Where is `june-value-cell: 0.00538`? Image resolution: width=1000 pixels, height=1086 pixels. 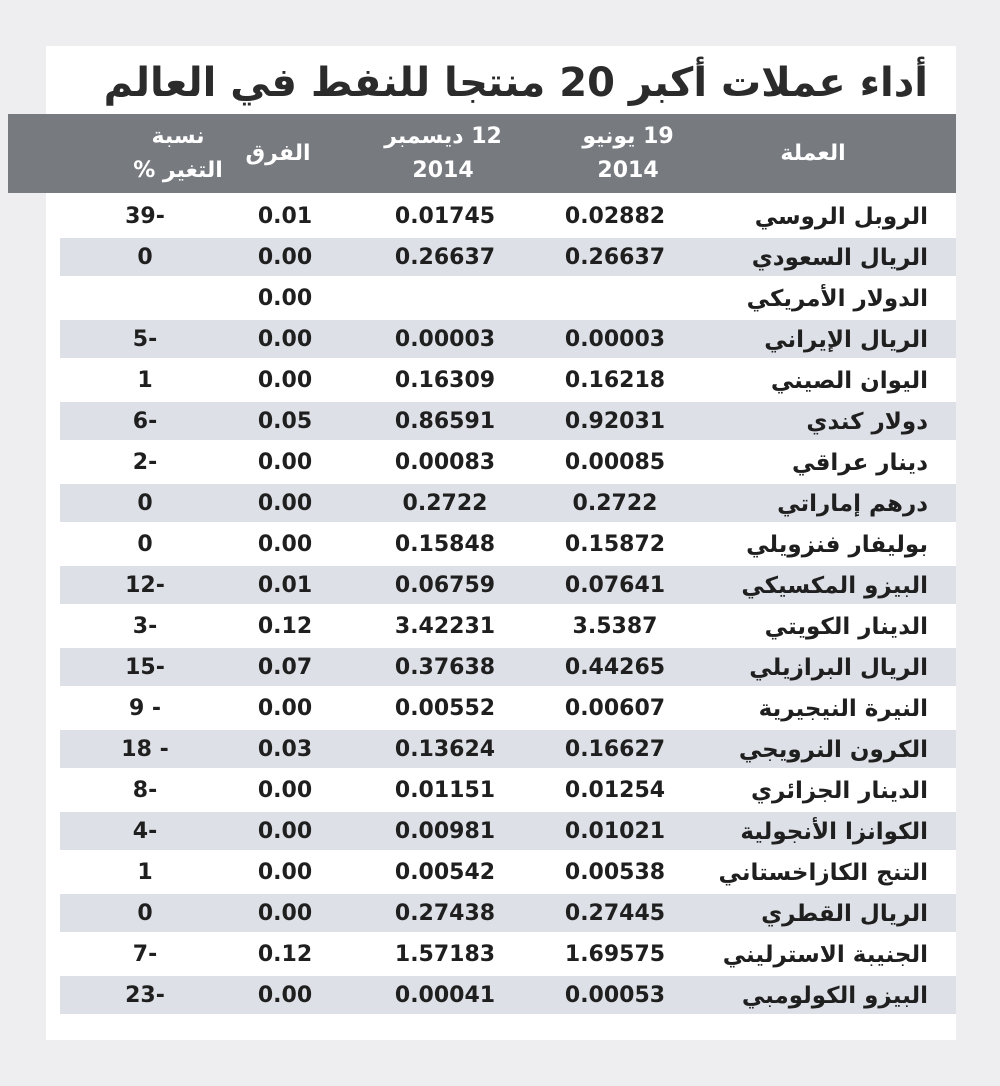 june-value-cell: 0.00538 is located at coordinates (615, 872).